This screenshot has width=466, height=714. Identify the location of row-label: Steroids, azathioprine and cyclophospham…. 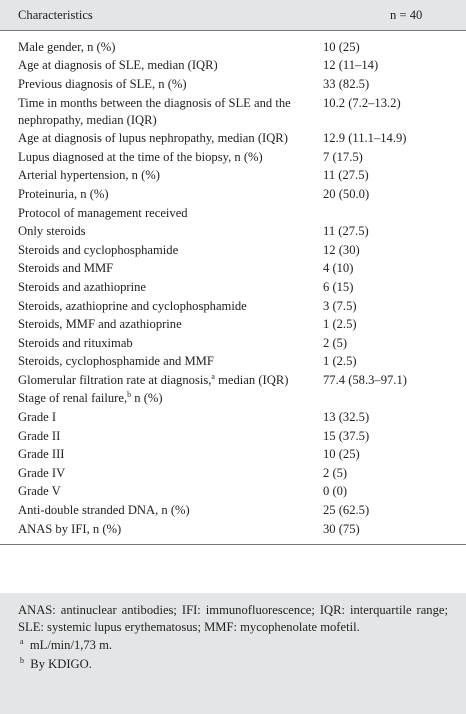
(132, 305).